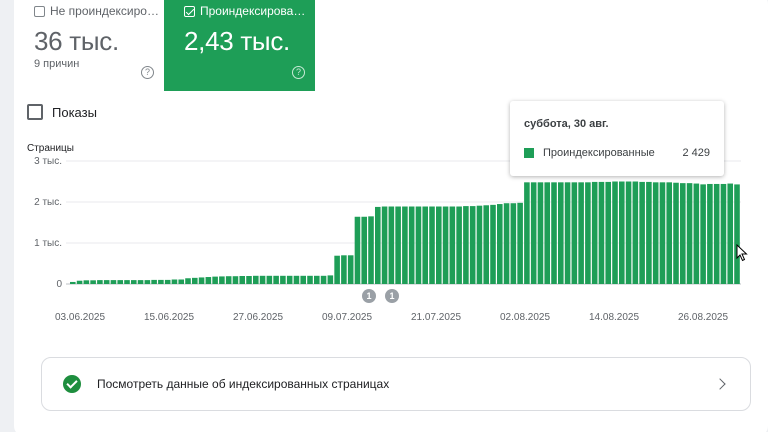  I want to click on indexed-checkbox, so click(189, 11).